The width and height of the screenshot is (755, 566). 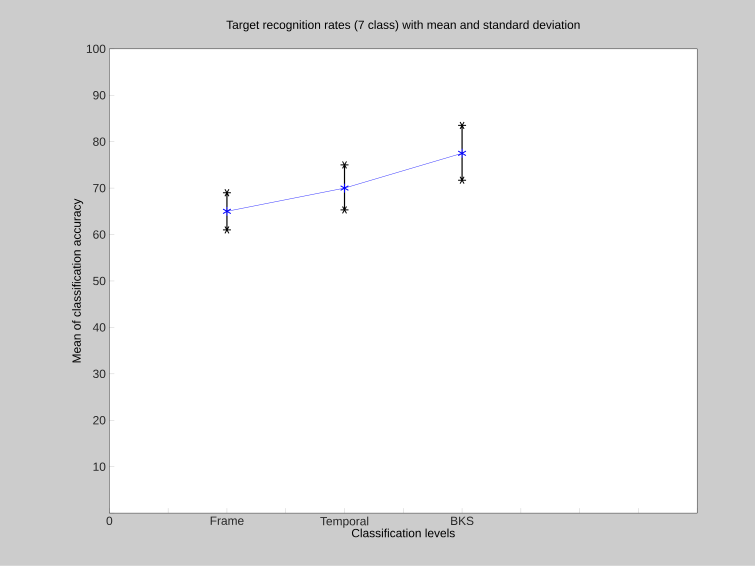 What do you see at coordinates (96, 49) in the screenshot?
I see `y-tick-label: 100` at bounding box center [96, 49].